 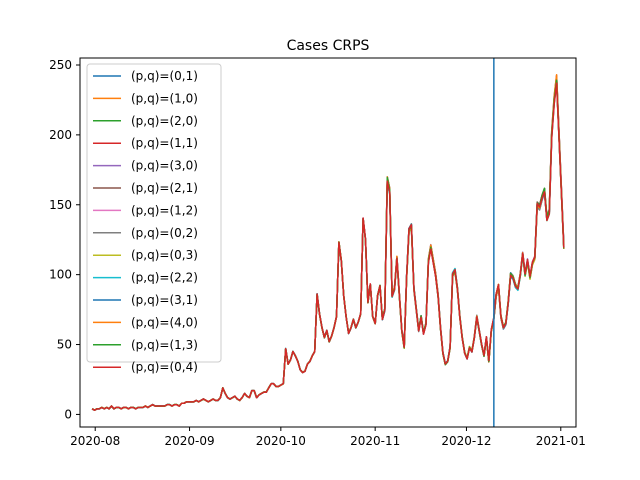 I want to click on legend-label: (p,q)=(2,2), so click(x=164, y=278).